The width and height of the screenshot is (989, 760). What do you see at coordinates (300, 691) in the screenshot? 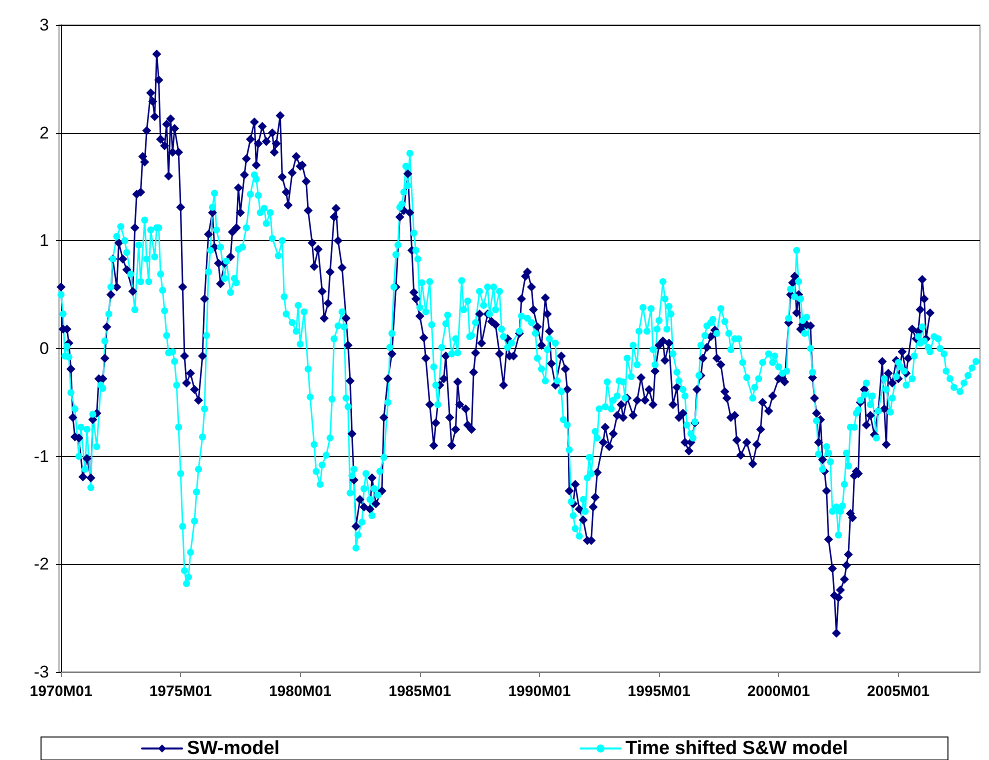
I see `x-tick-label: 1980M01` at bounding box center [300, 691].